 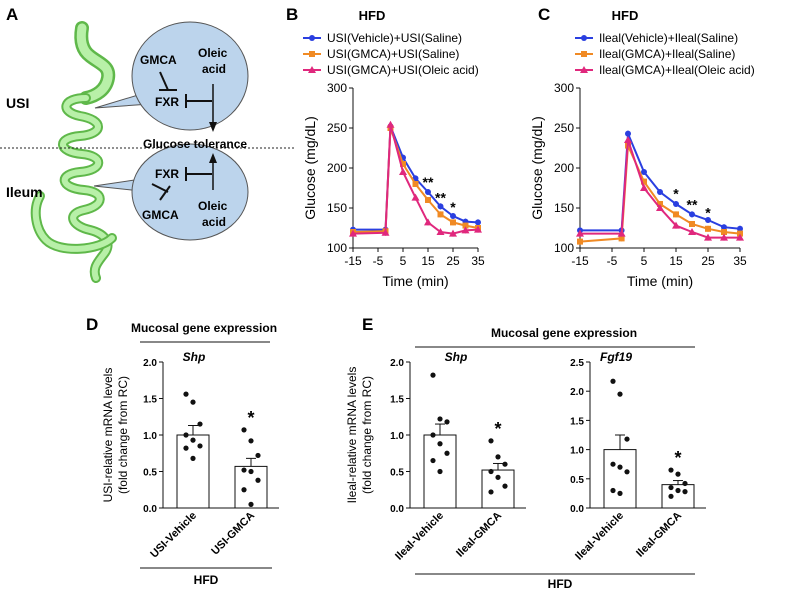 I want to click on category-label: Ileal-Vehicle, so click(x=419, y=536).